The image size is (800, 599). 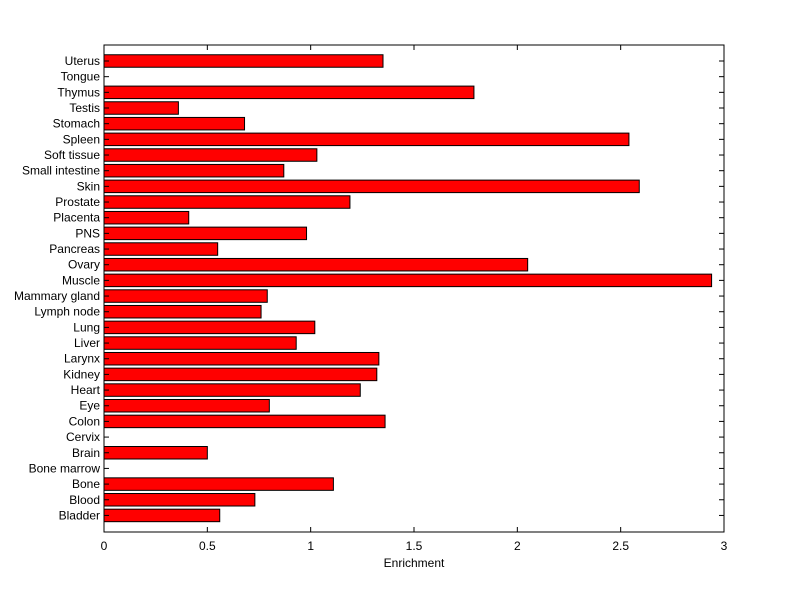 What do you see at coordinates (186, 405) in the screenshot?
I see `bar-eye` at bounding box center [186, 405].